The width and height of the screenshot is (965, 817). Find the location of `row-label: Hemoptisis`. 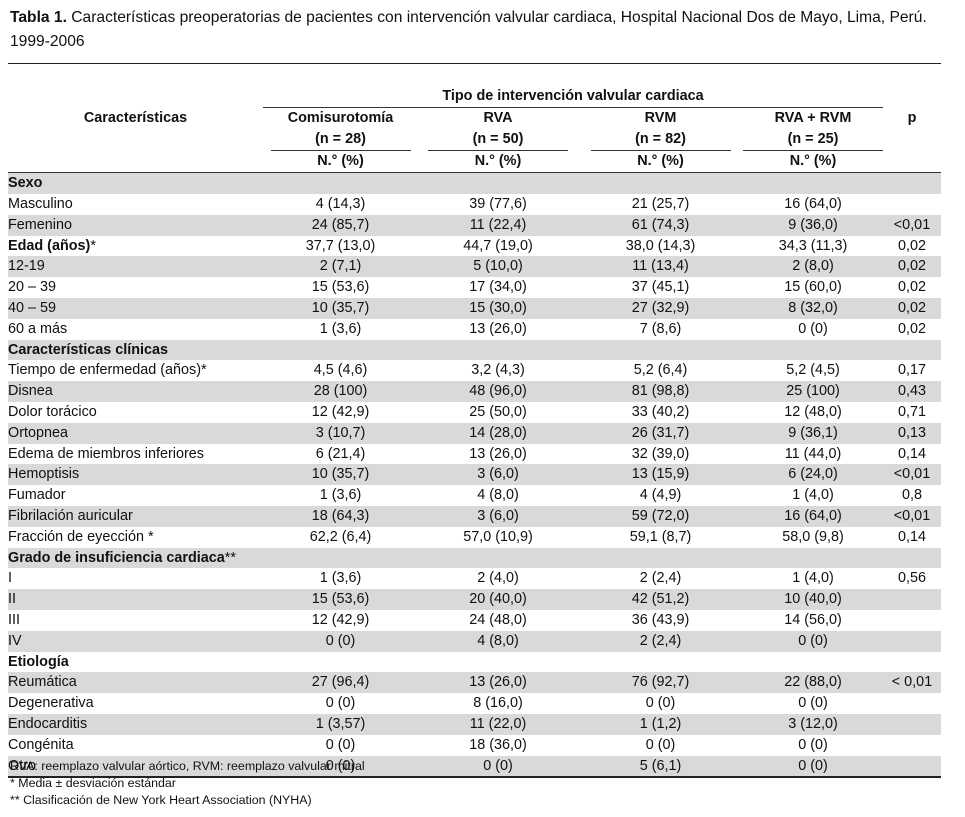

row-label: Hemoptisis is located at coordinates (135, 475).